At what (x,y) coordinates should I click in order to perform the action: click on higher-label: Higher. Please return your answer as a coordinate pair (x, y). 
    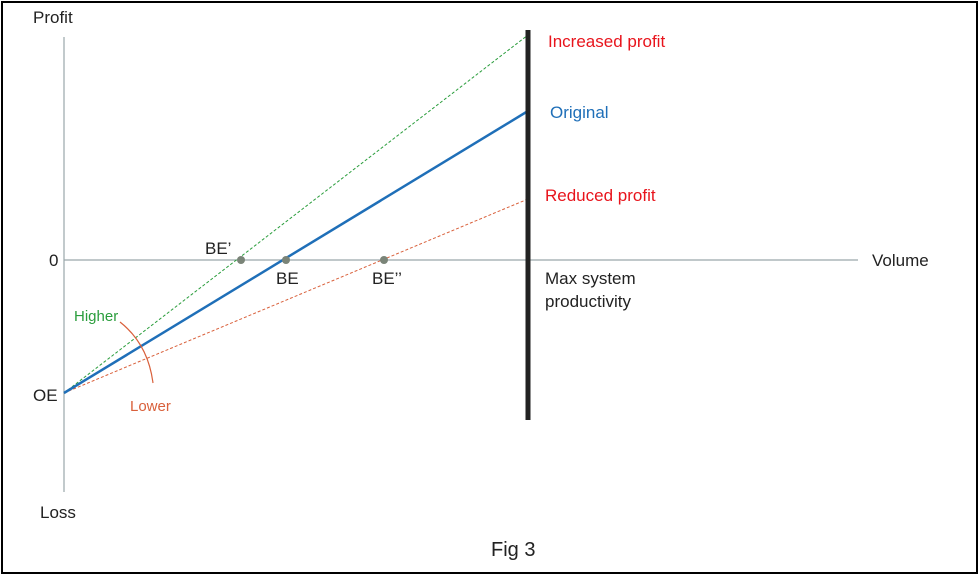
    Looking at the image, I should click on (96, 316).